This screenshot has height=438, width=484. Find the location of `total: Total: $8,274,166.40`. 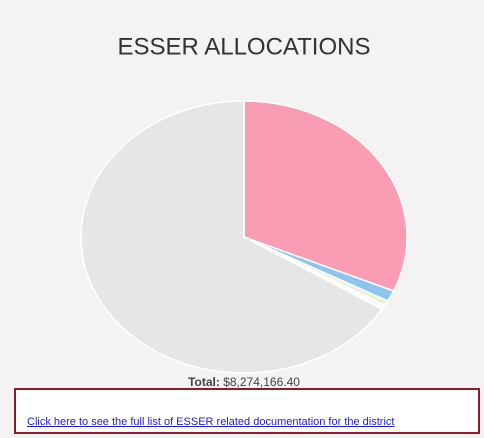

total: Total: $8,274,166.40 is located at coordinates (244, 382).